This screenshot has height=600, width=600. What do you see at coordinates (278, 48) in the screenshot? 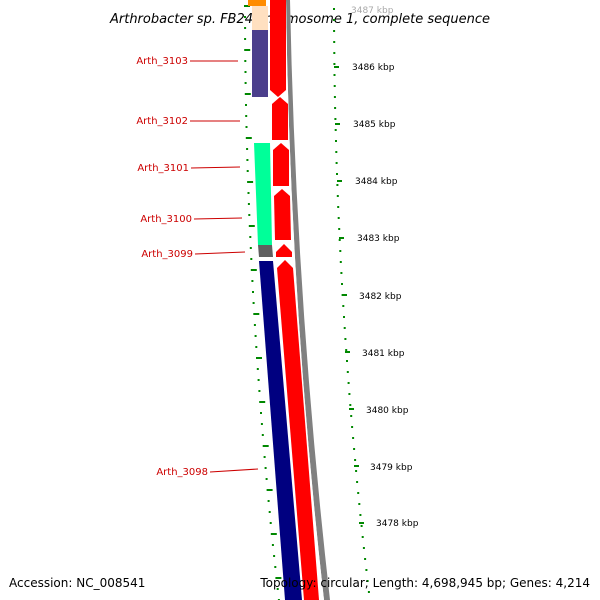
I see `gene-arrow-arth3103` at bounding box center [278, 48].